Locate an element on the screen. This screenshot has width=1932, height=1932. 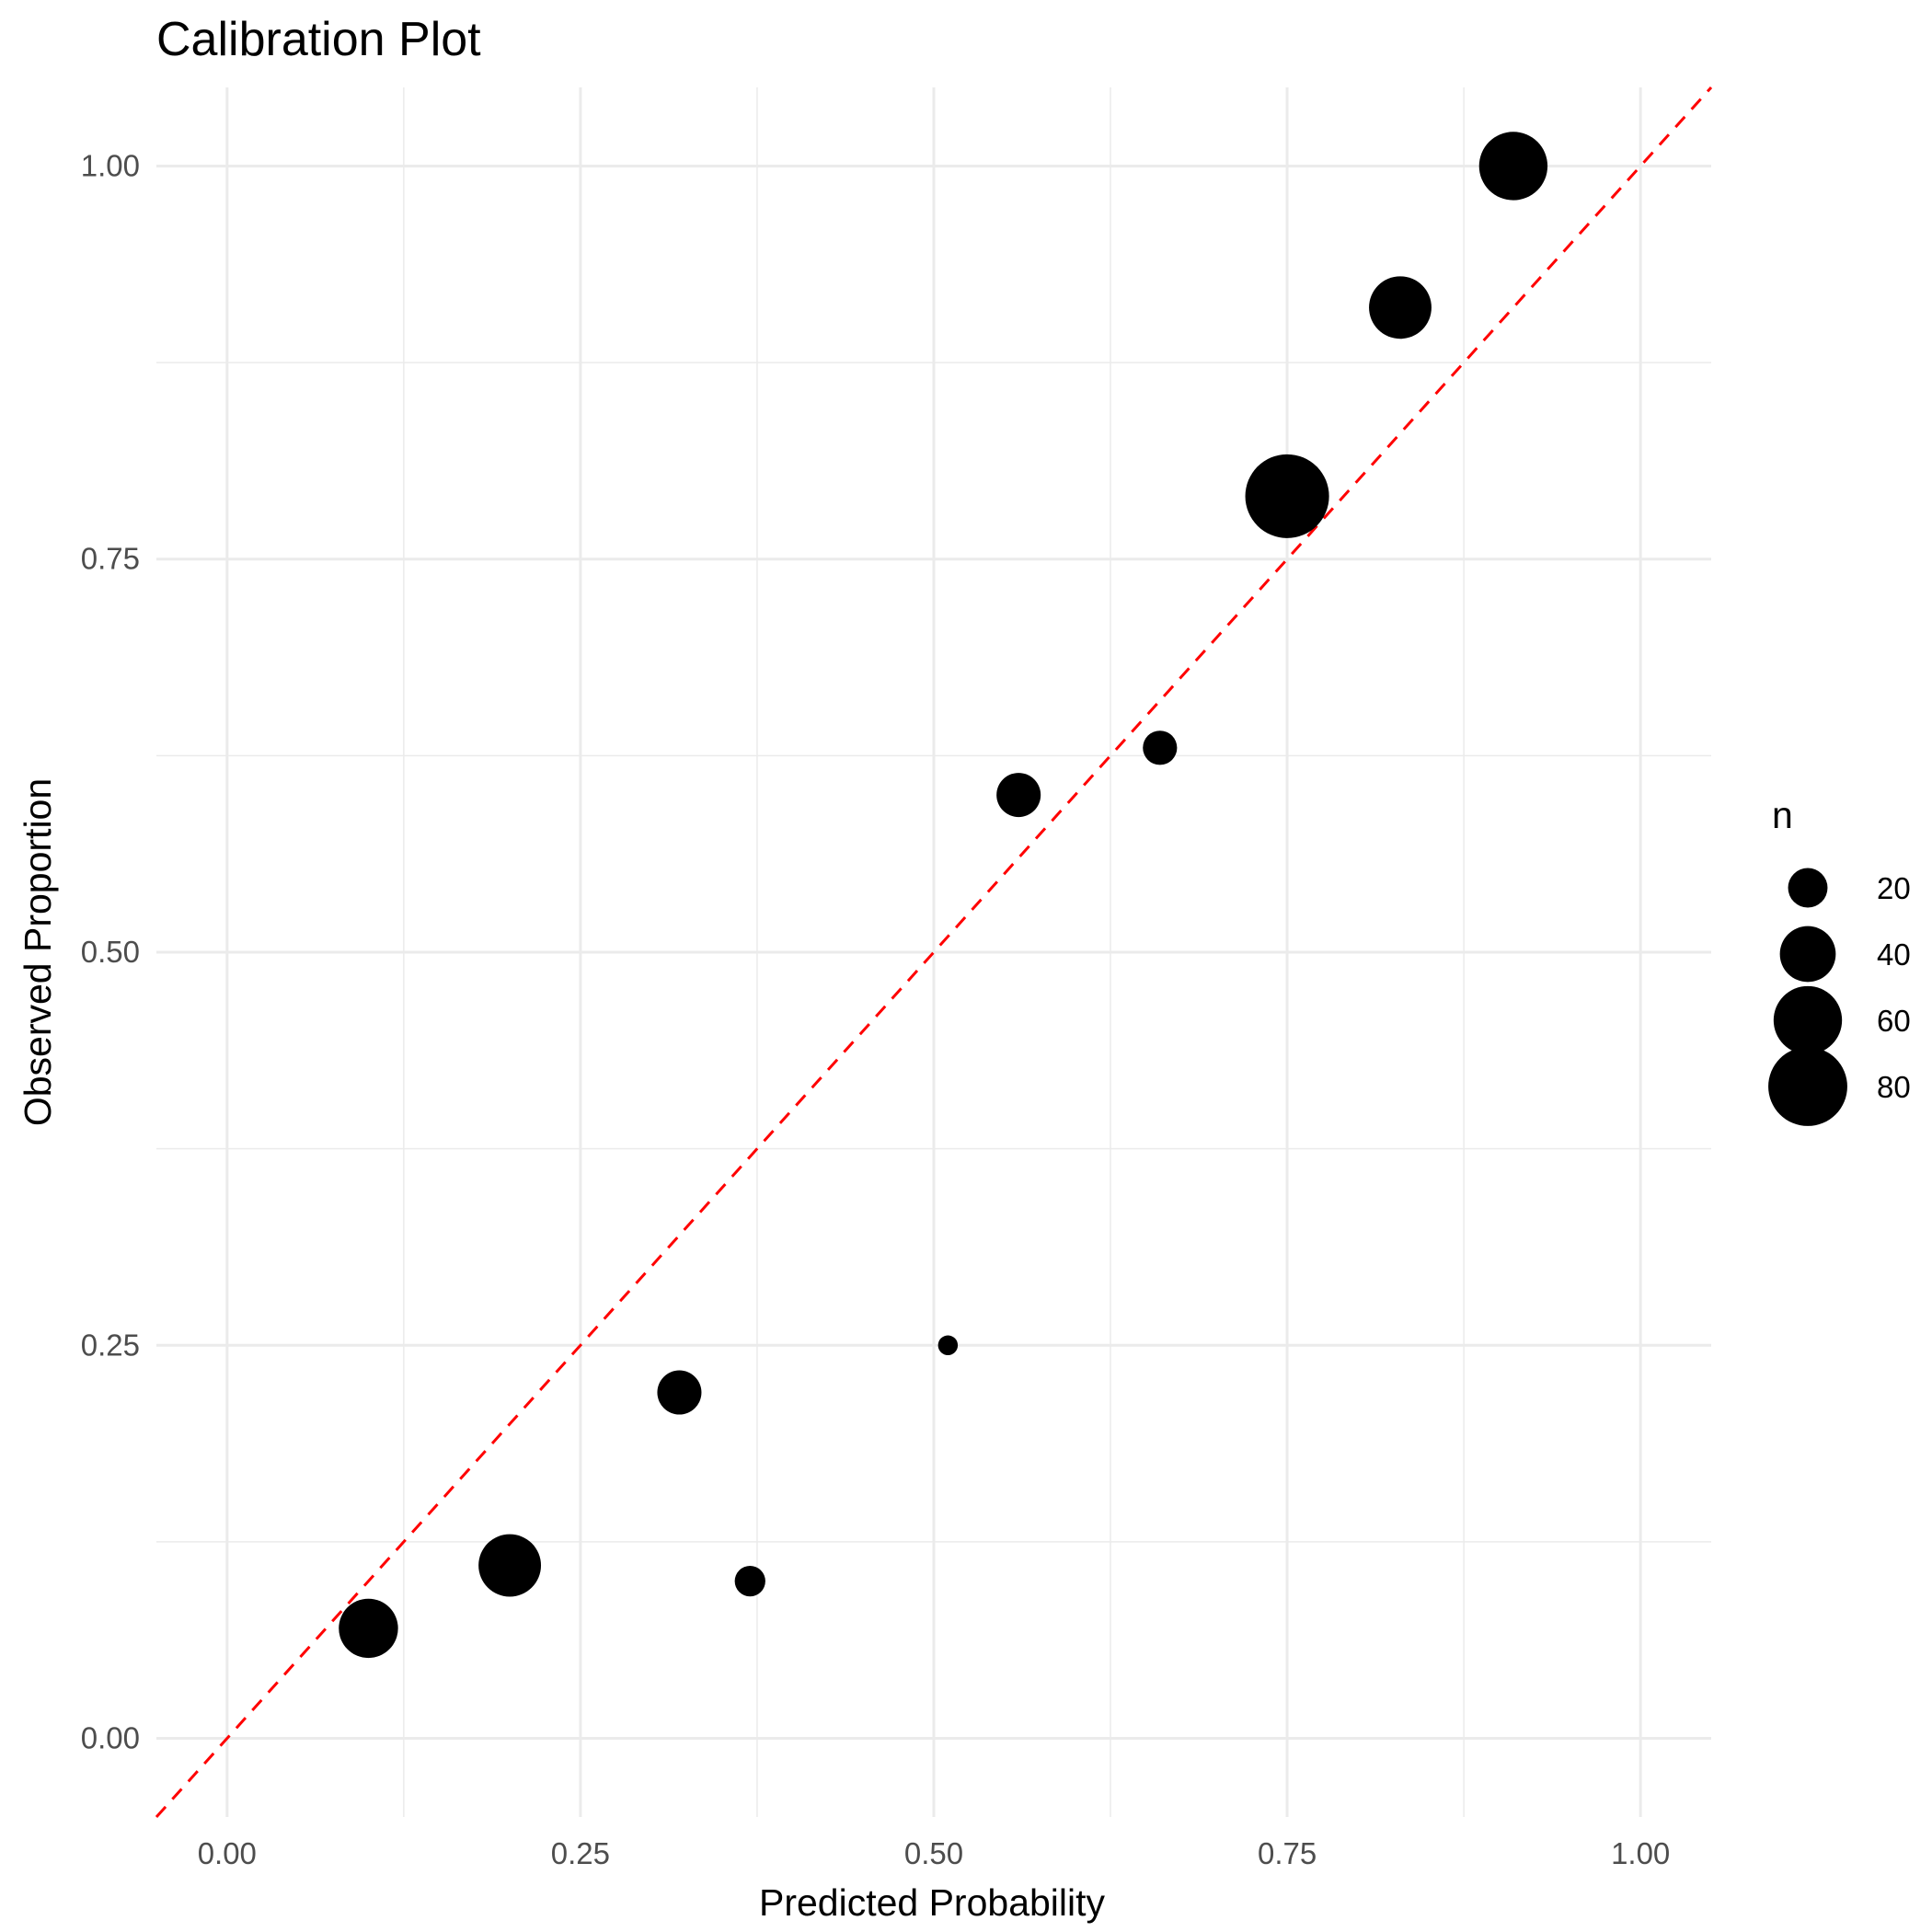
legend-items: 20 40 60 80 is located at coordinates (1839, 997).